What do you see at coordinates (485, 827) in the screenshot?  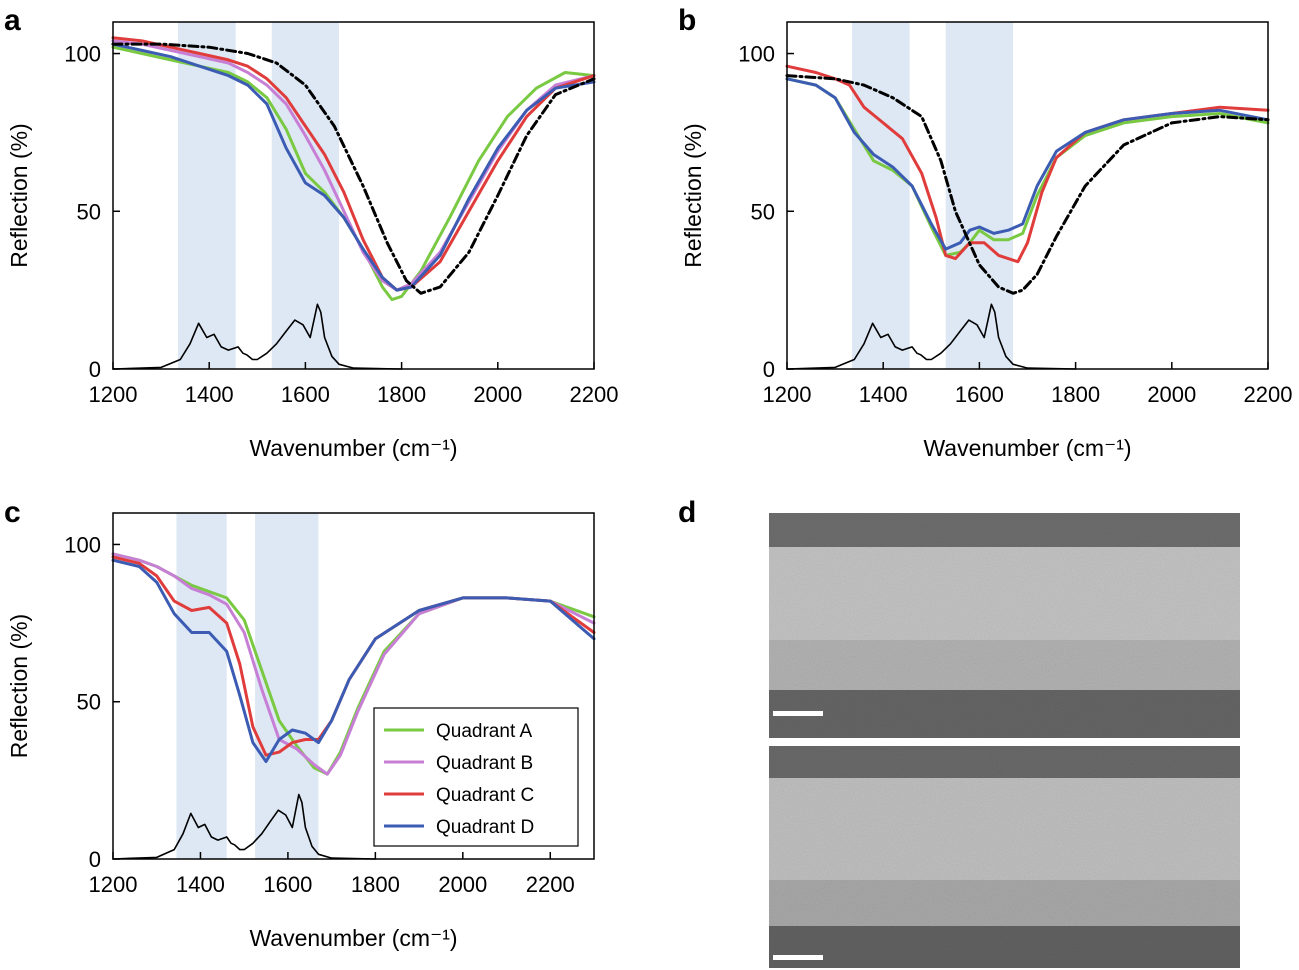 I see `legend-label: Quadrant D` at bounding box center [485, 827].